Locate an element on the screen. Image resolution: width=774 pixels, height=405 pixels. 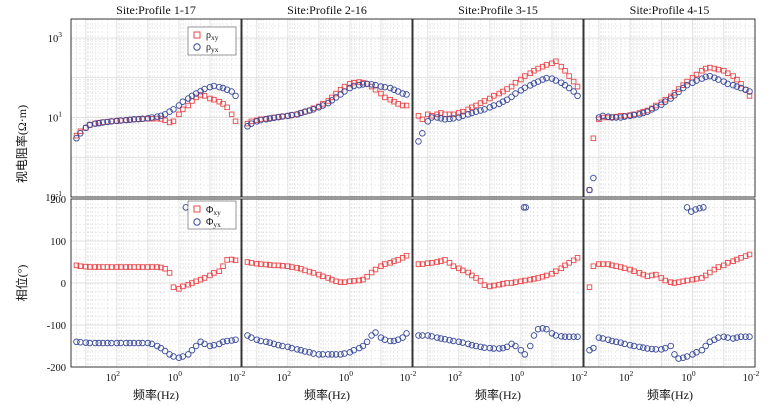
x-tick-label-3-3: 10⁻² is located at coordinates (579, 376).